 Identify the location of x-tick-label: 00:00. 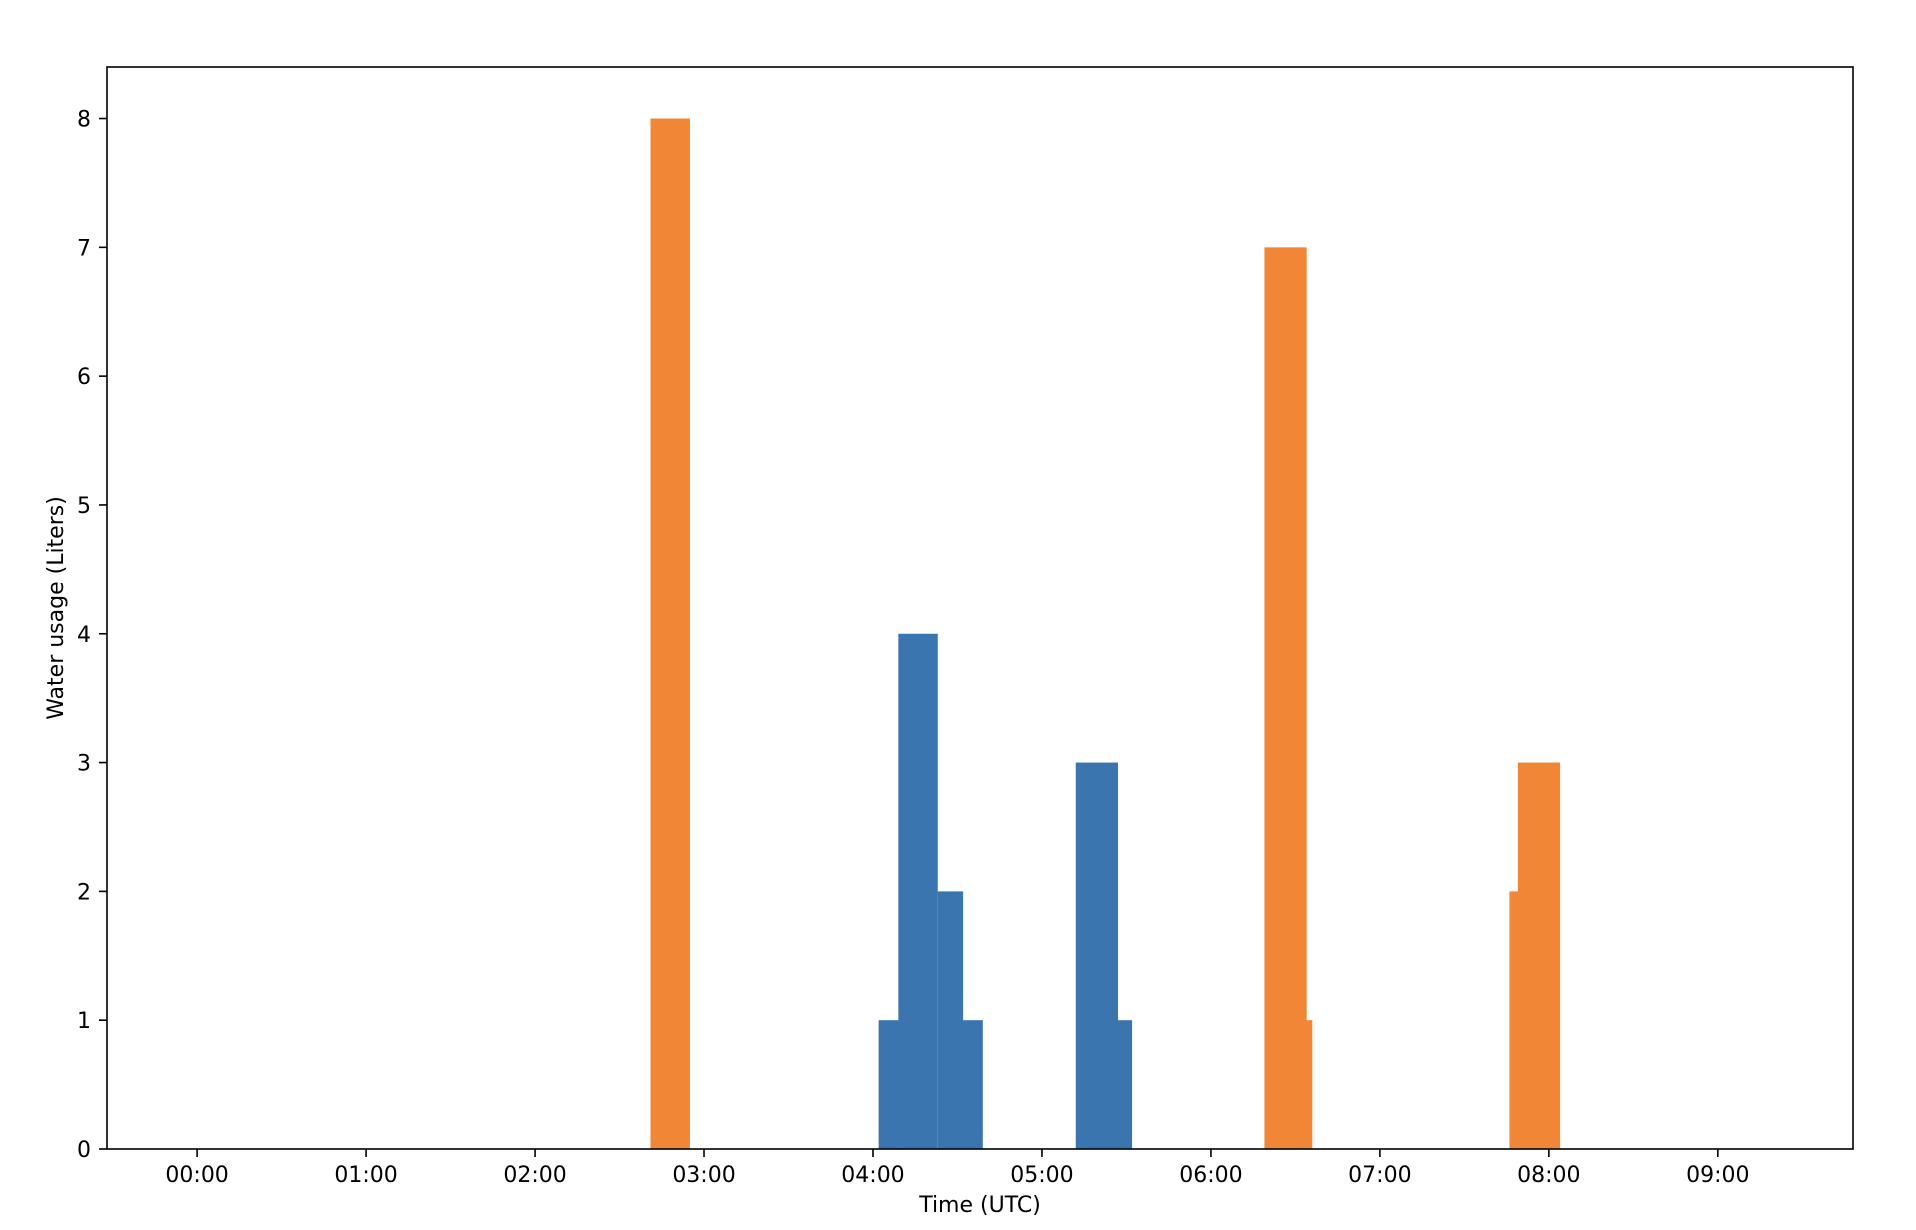
(196, 1175).